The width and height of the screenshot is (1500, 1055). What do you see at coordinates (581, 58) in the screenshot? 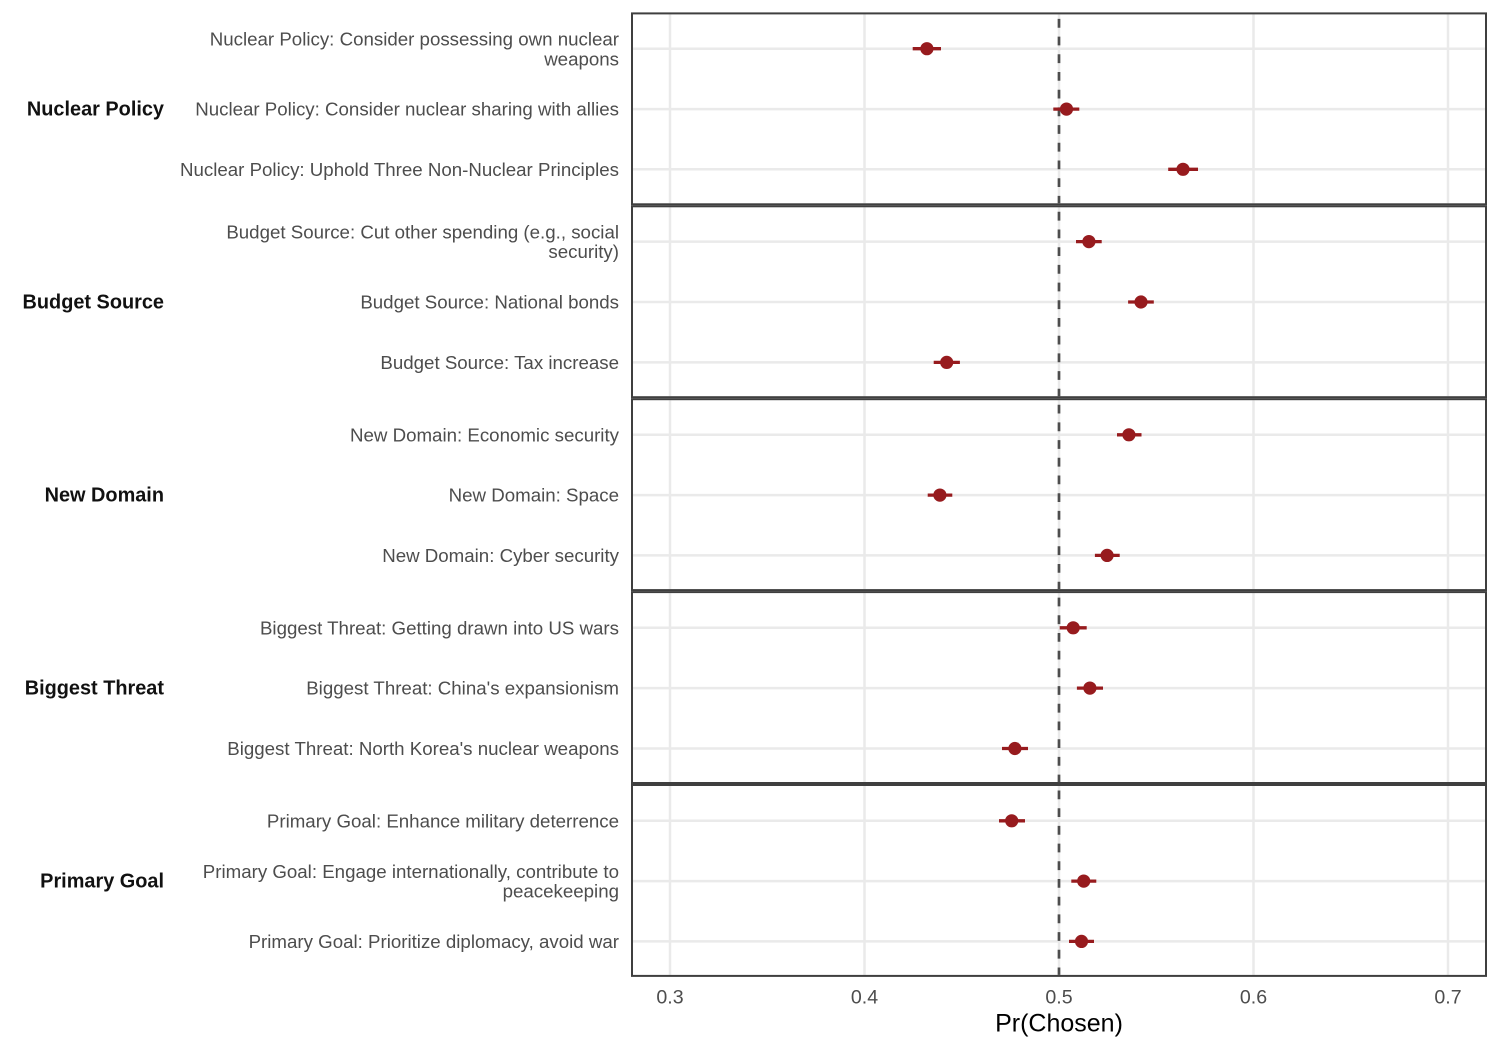
I see `svg-text: weapons` at bounding box center [581, 58].